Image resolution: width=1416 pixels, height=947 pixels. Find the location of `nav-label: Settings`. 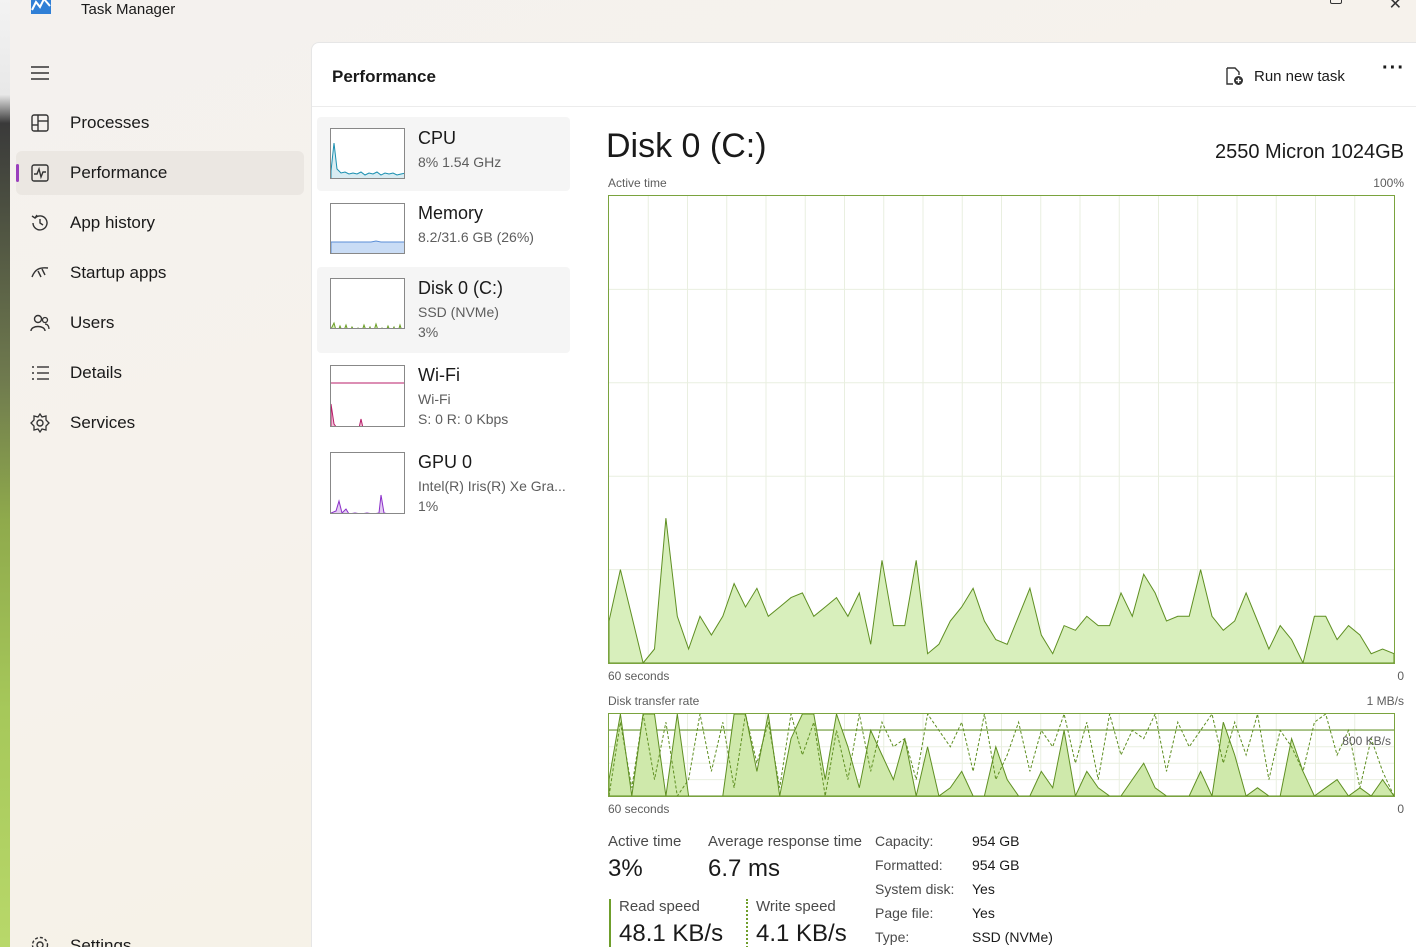

nav-label: Settings is located at coordinates (101, 941).